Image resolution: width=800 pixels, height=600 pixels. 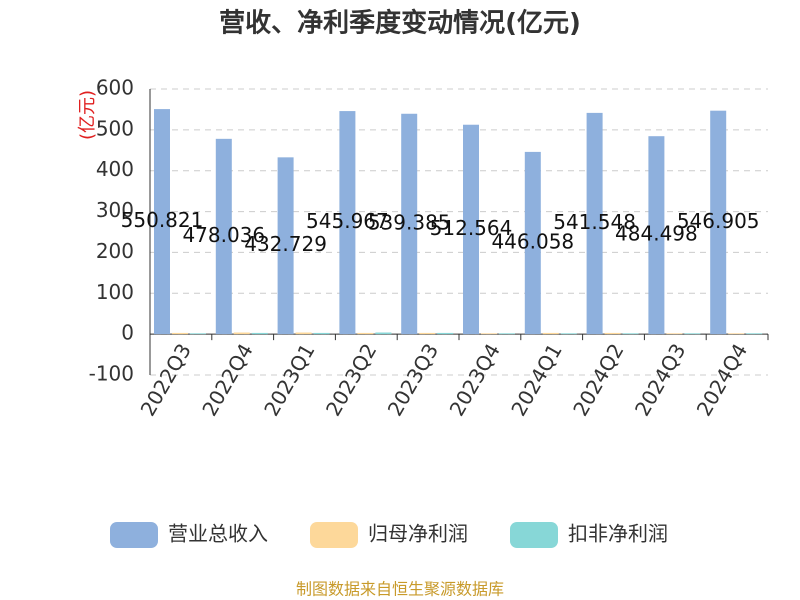 I want to click on data-label: 432.729, so click(x=285, y=244).